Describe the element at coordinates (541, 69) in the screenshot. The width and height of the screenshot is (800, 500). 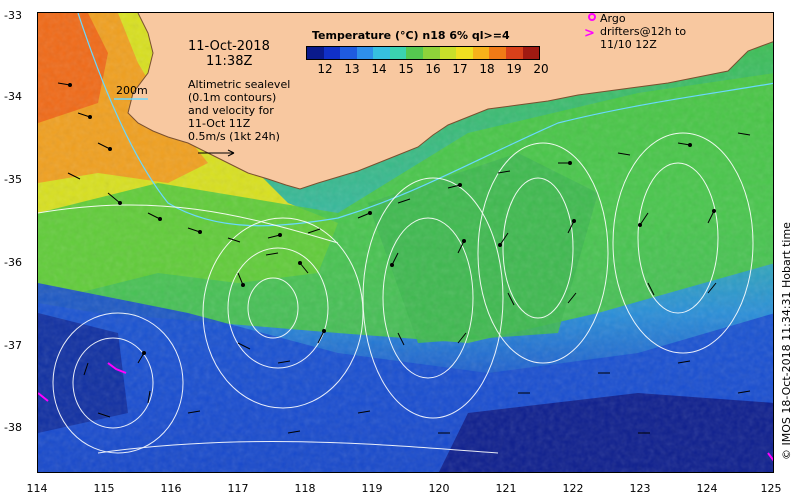
I see `colorbar-tick: 20` at that location.